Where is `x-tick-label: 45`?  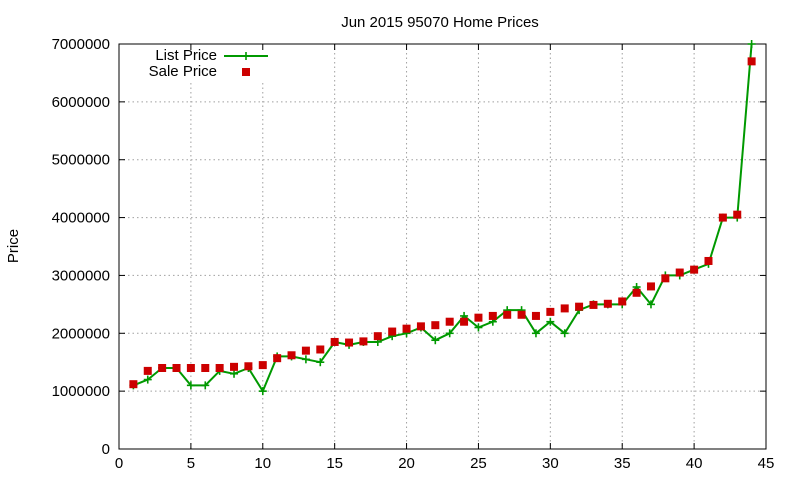 x-tick-label: 45 is located at coordinates (766, 463).